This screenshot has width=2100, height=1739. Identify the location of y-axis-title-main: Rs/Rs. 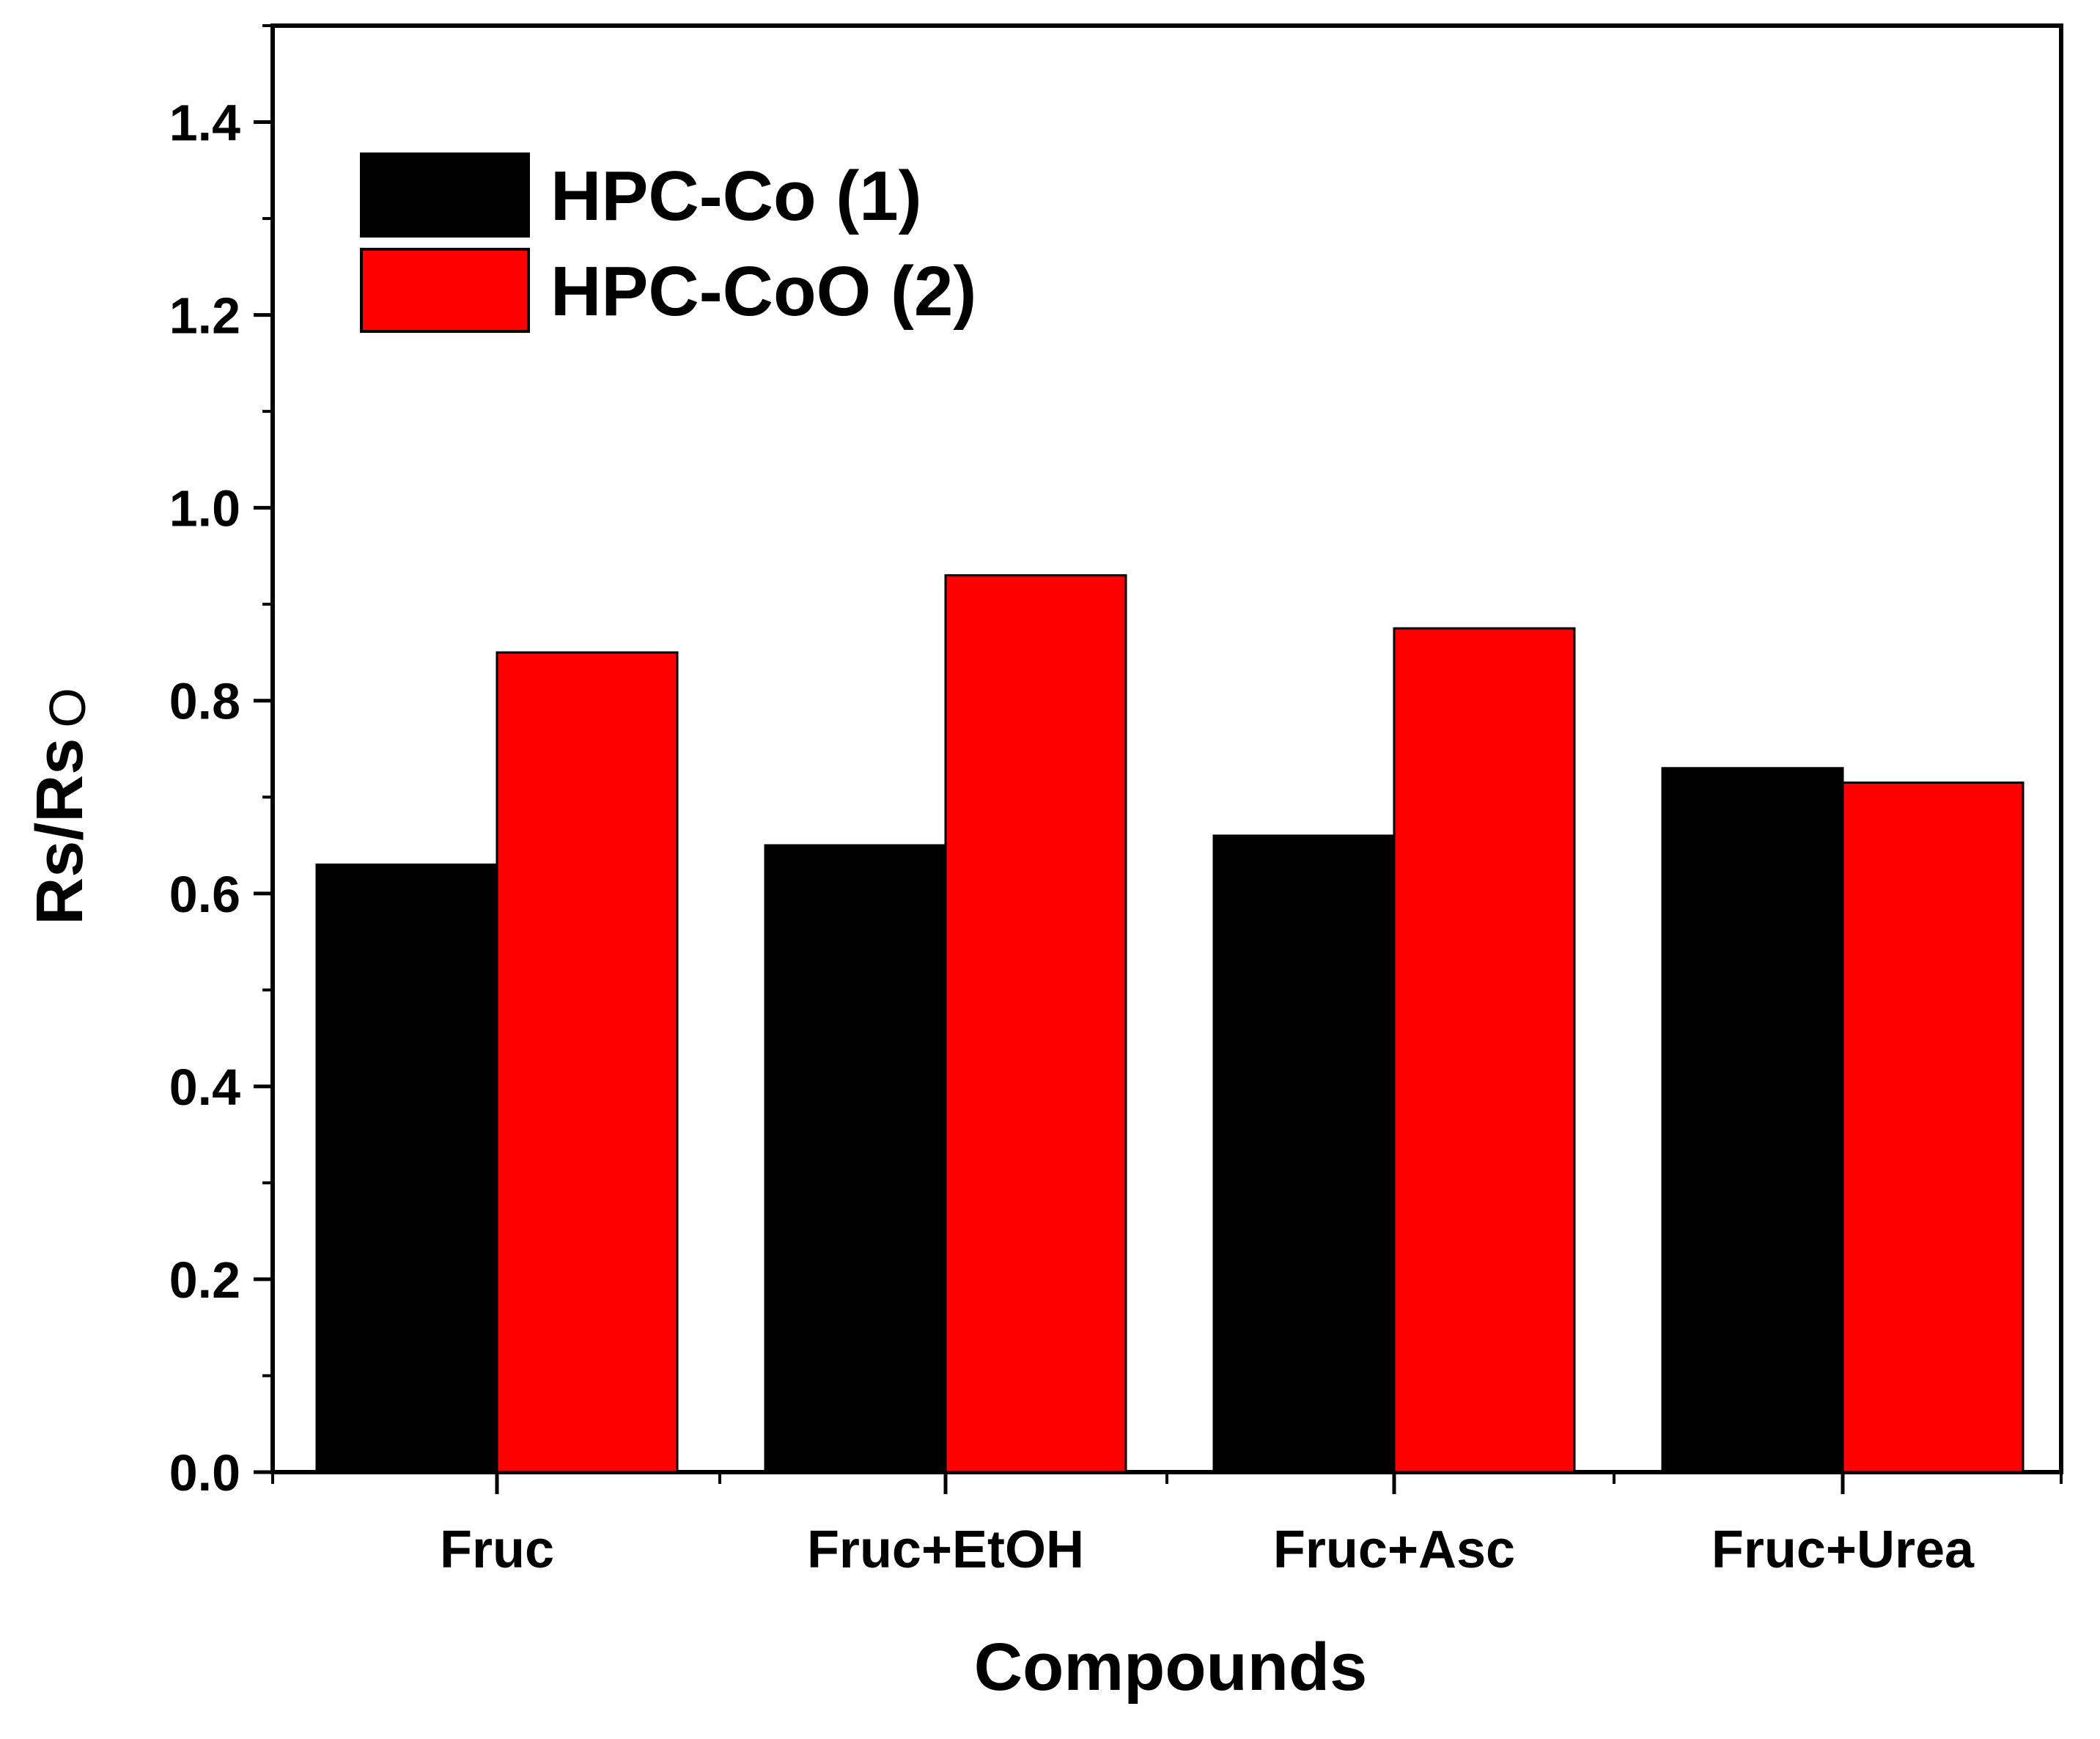
(60, 831).